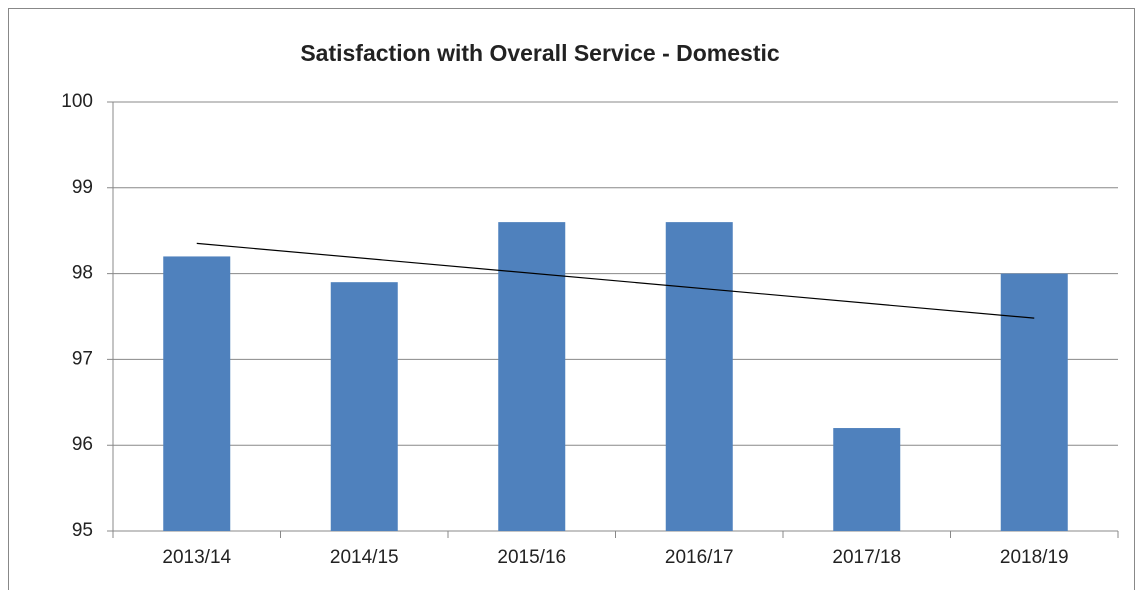 The height and width of the screenshot is (590, 1144). What do you see at coordinates (77, 101) in the screenshot?
I see `y-tick-label: 100` at bounding box center [77, 101].